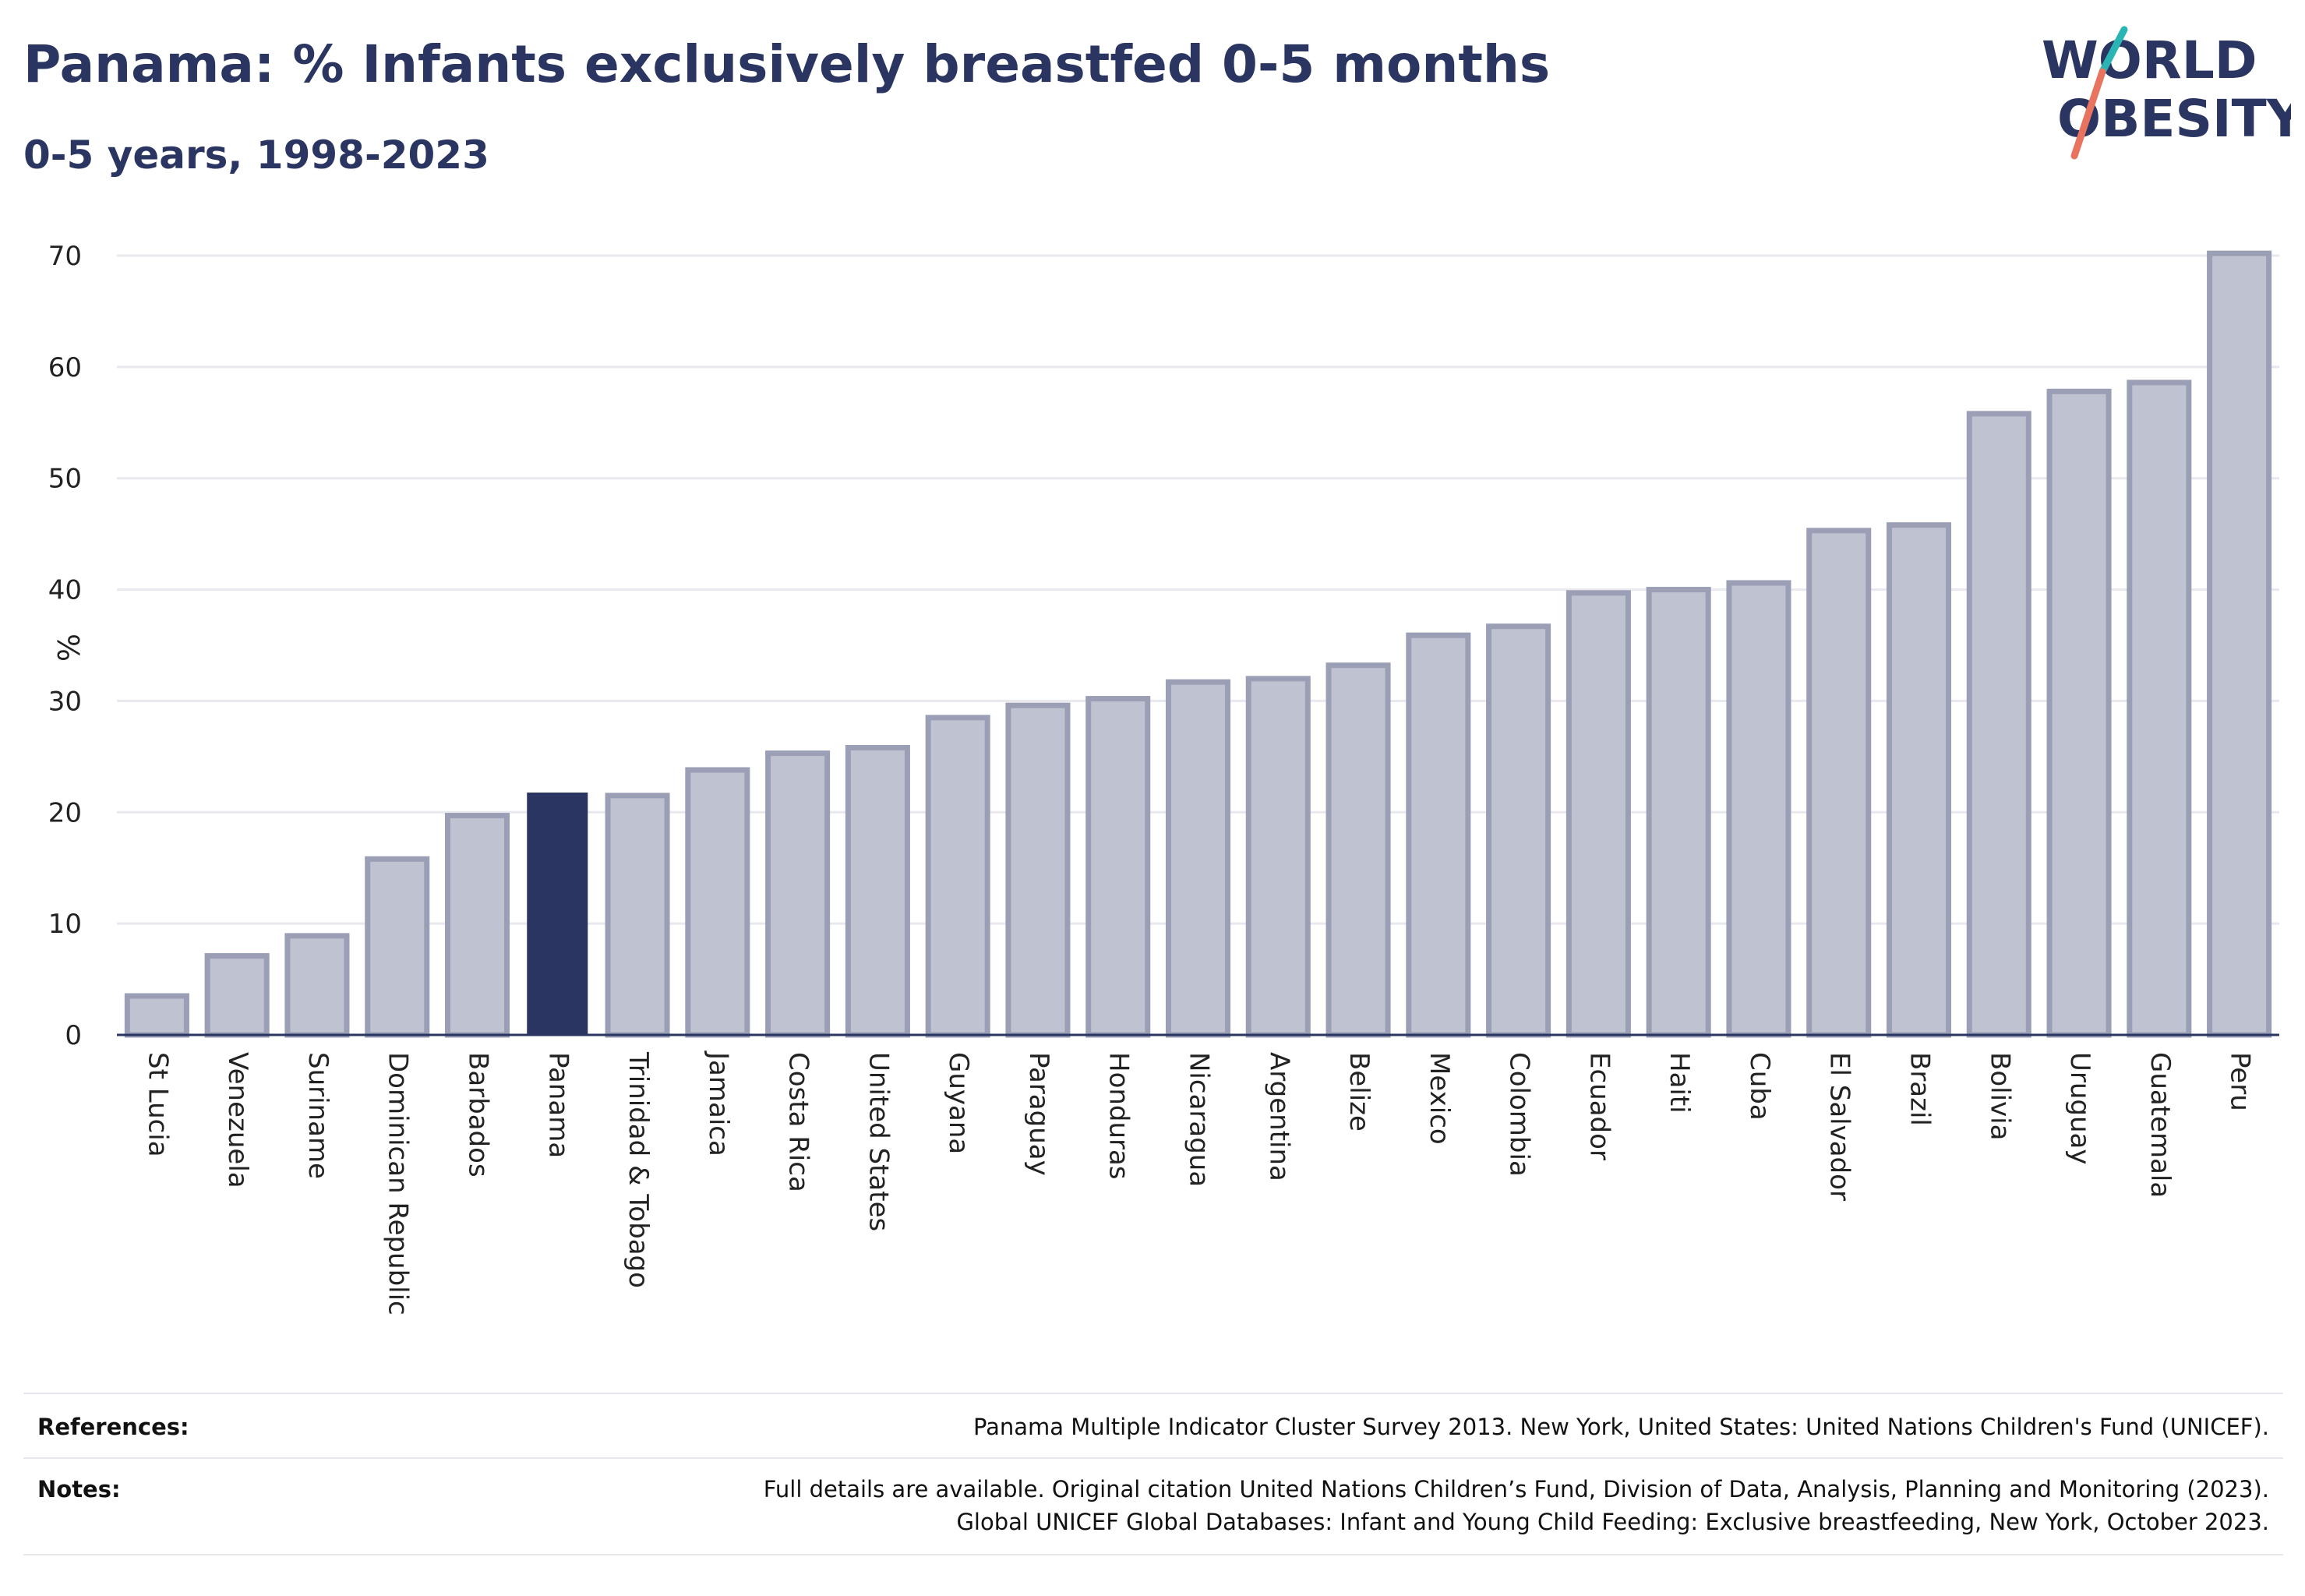  Describe the element at coordinates (638, 1169) in the screenshot. I see `x-tick-label: Trinidad & Tobago` at that location.